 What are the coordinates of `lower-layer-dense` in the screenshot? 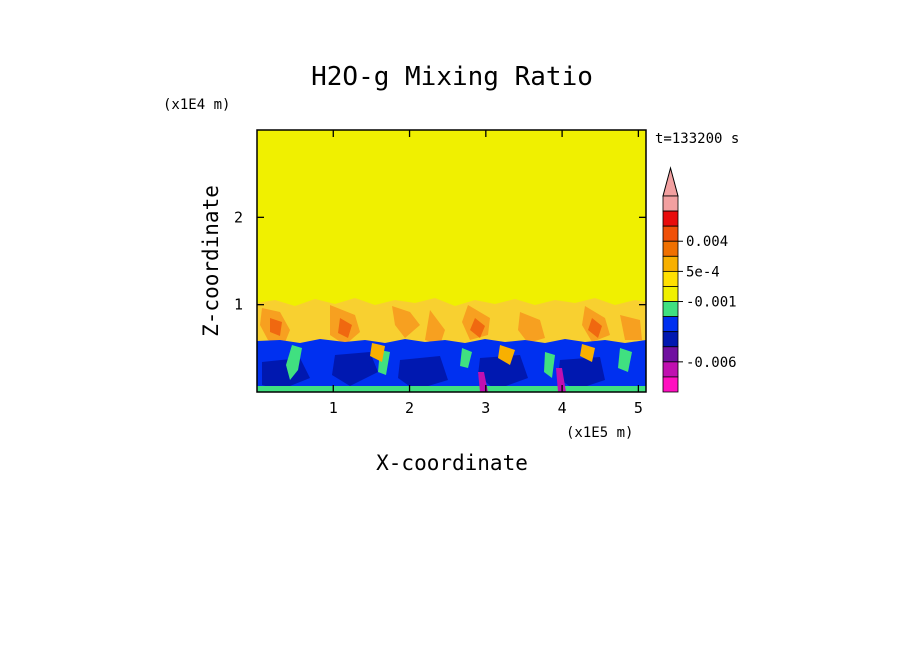 It's located at (433, 371).